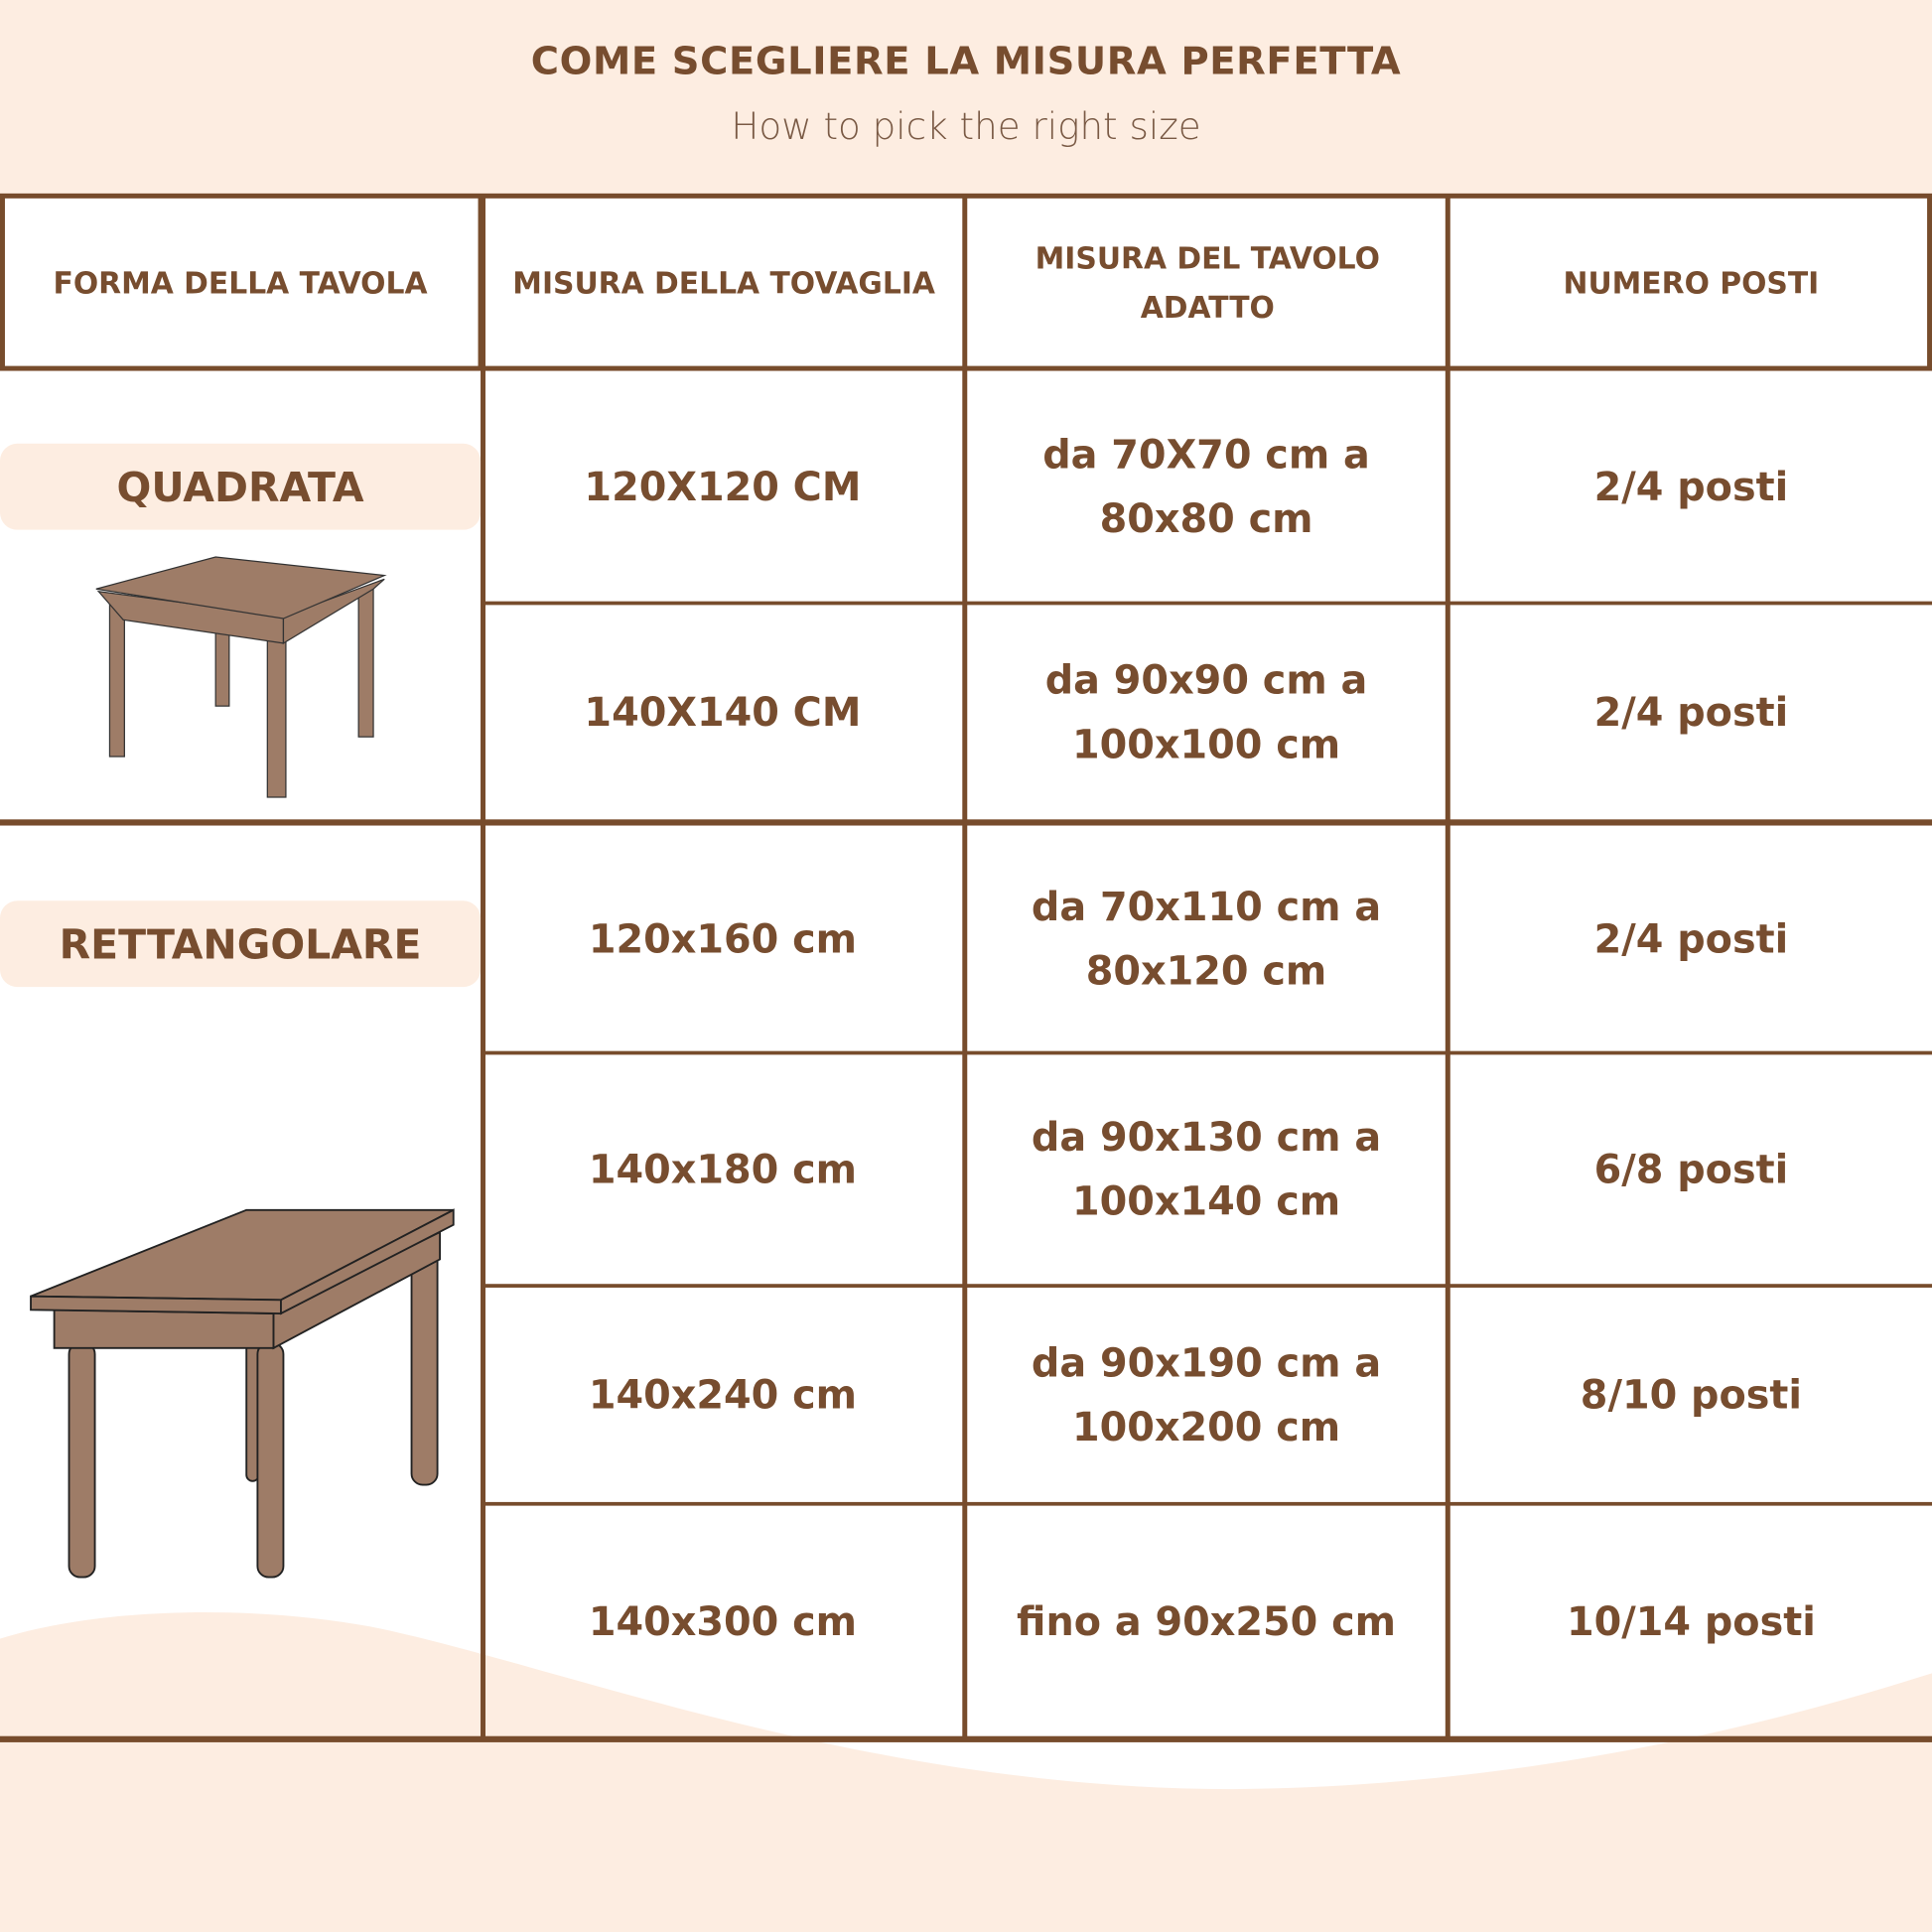  What do you see at coordinates (723, 1170) in the screenshot?
I see `cloth-size-cell: 140x180 cm` at bounding box center [723, 1170].